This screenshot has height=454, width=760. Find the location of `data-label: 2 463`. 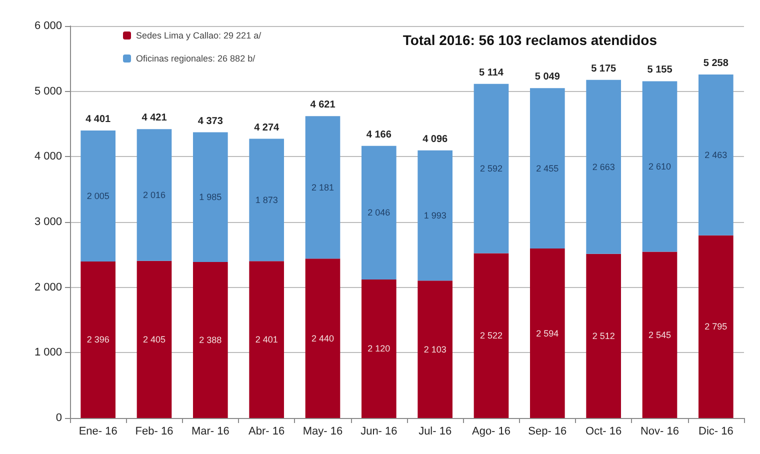

data-label: 2 463 is located at coordinates (716, 155).